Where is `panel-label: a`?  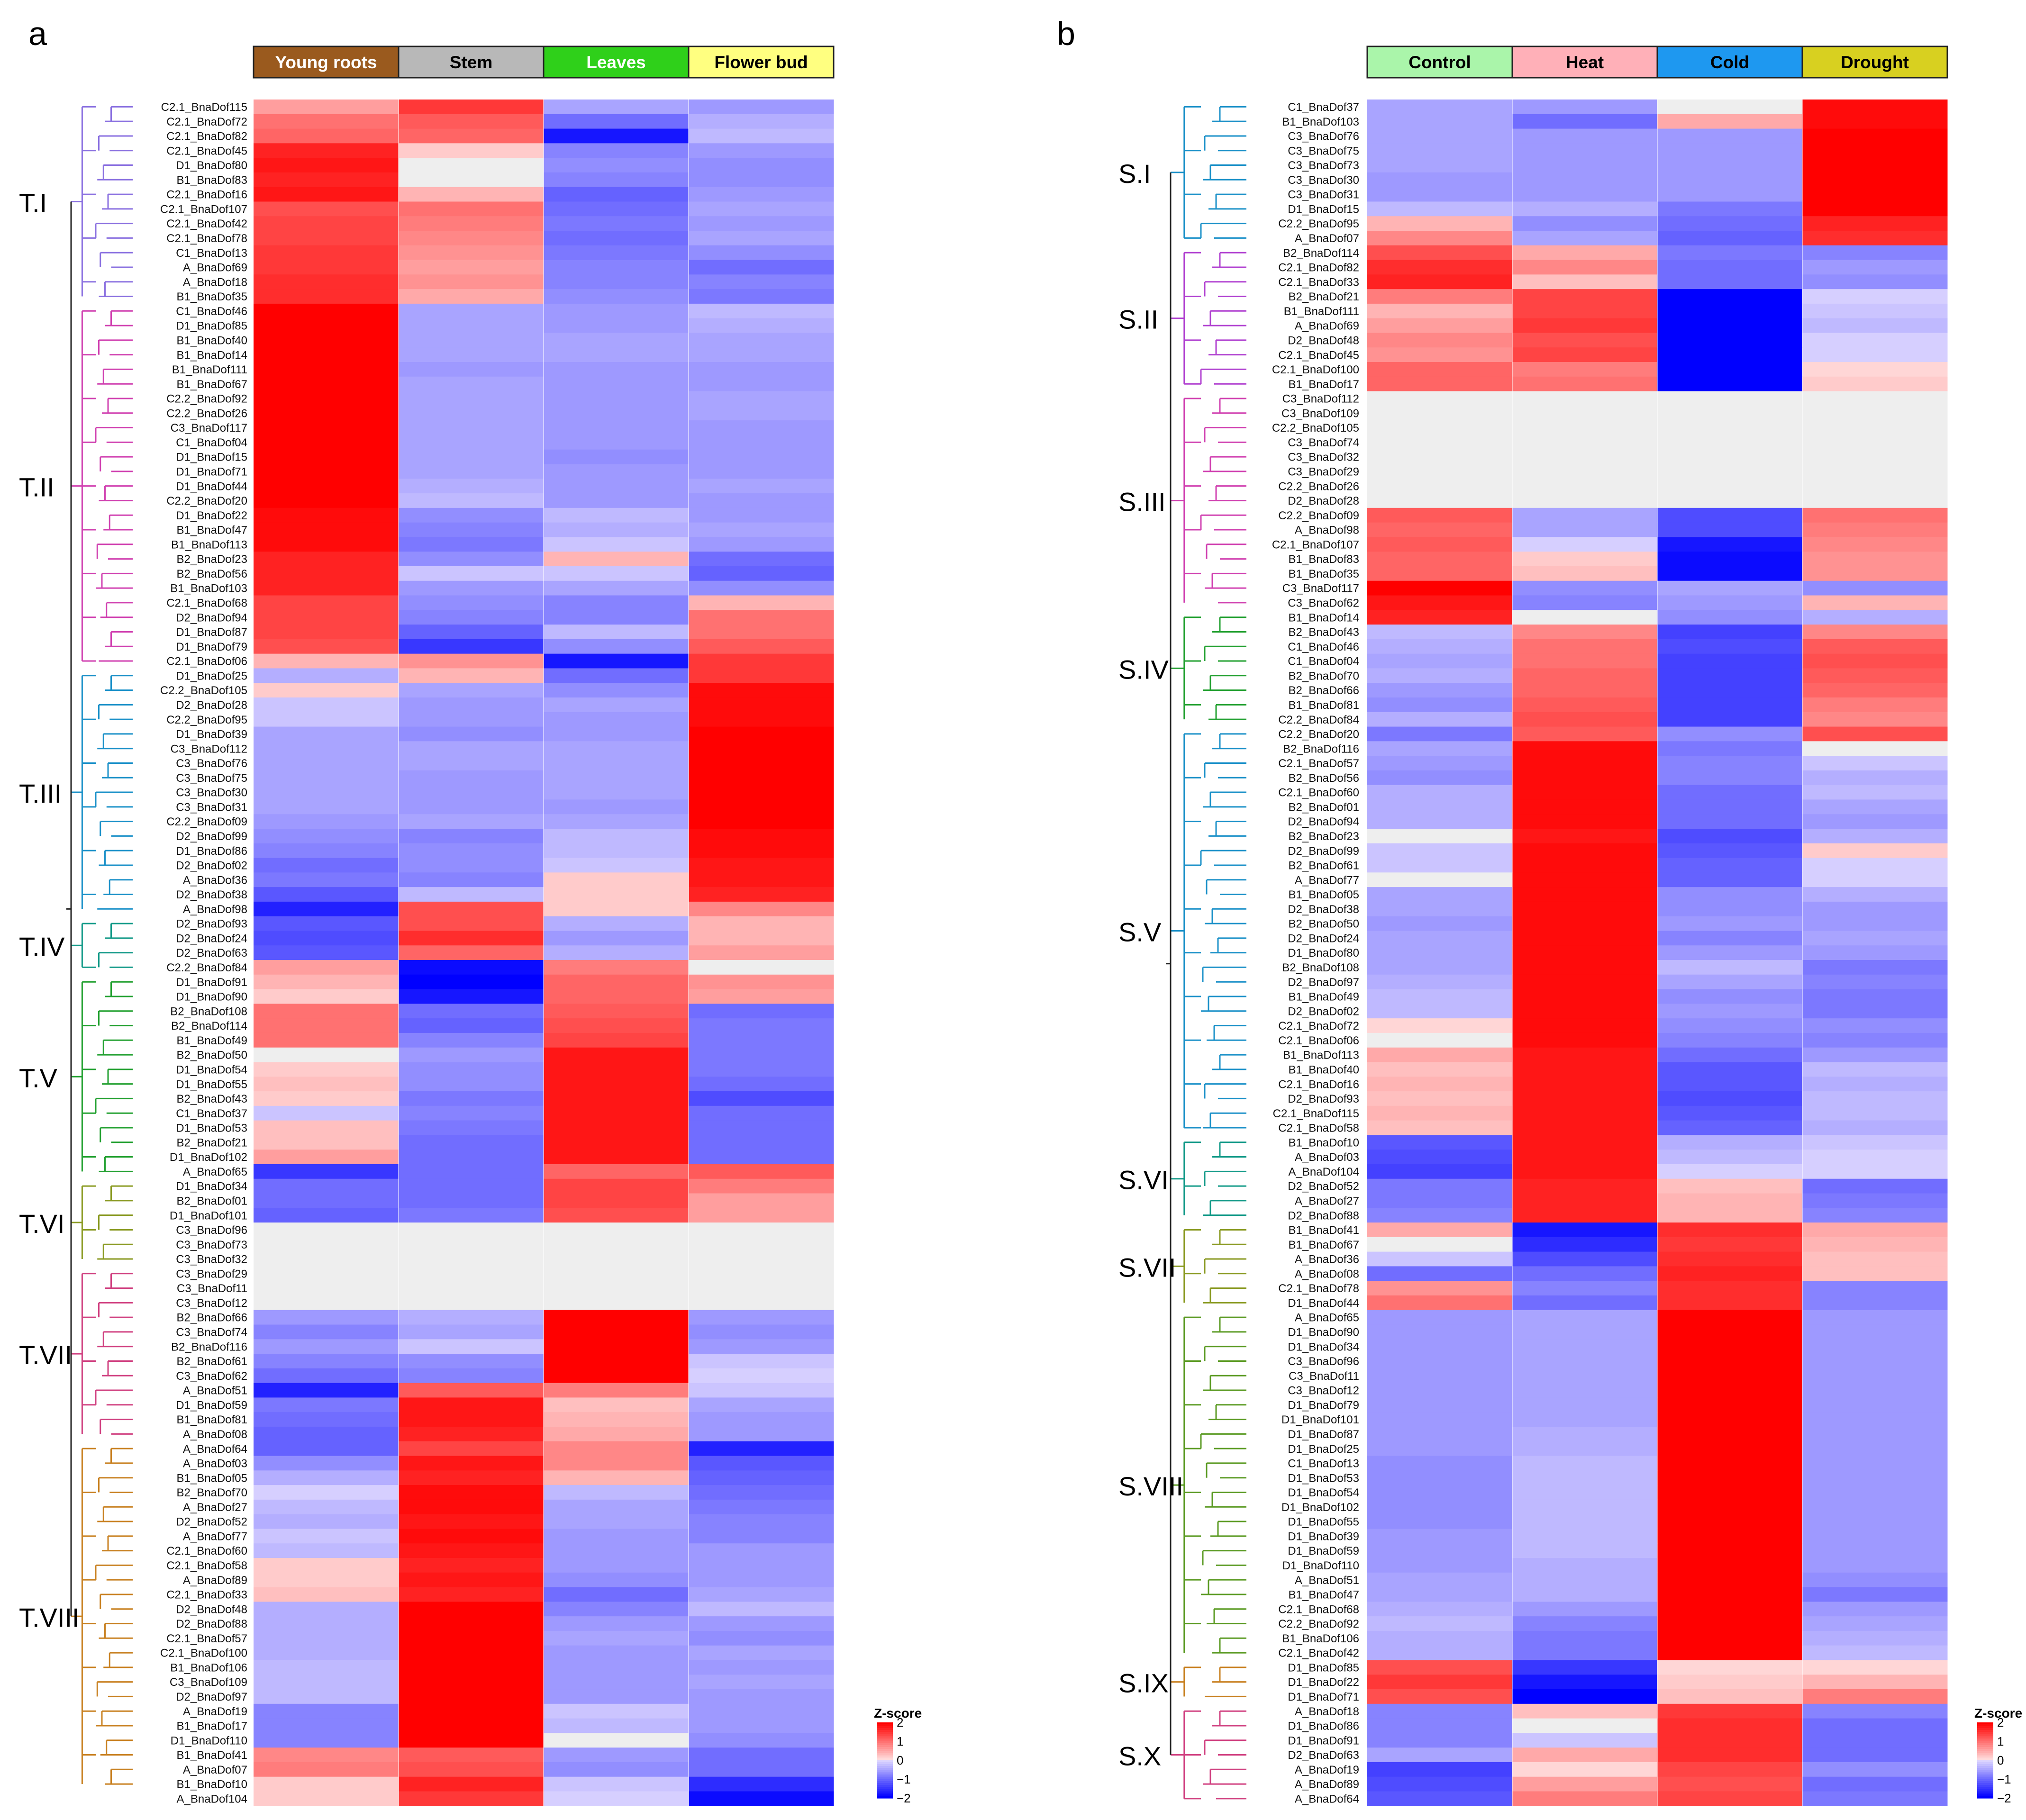 panel-label: a is located at coordinates (37, 33).